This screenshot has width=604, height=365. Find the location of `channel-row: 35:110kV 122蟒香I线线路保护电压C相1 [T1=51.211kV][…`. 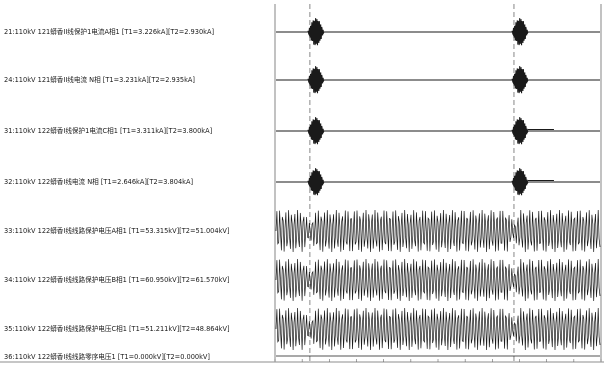

channel-row: 35:110kV 122蟒香I线线路保护电压C相1 [T1=51.211kV][… is located at coordinates (302, 329).